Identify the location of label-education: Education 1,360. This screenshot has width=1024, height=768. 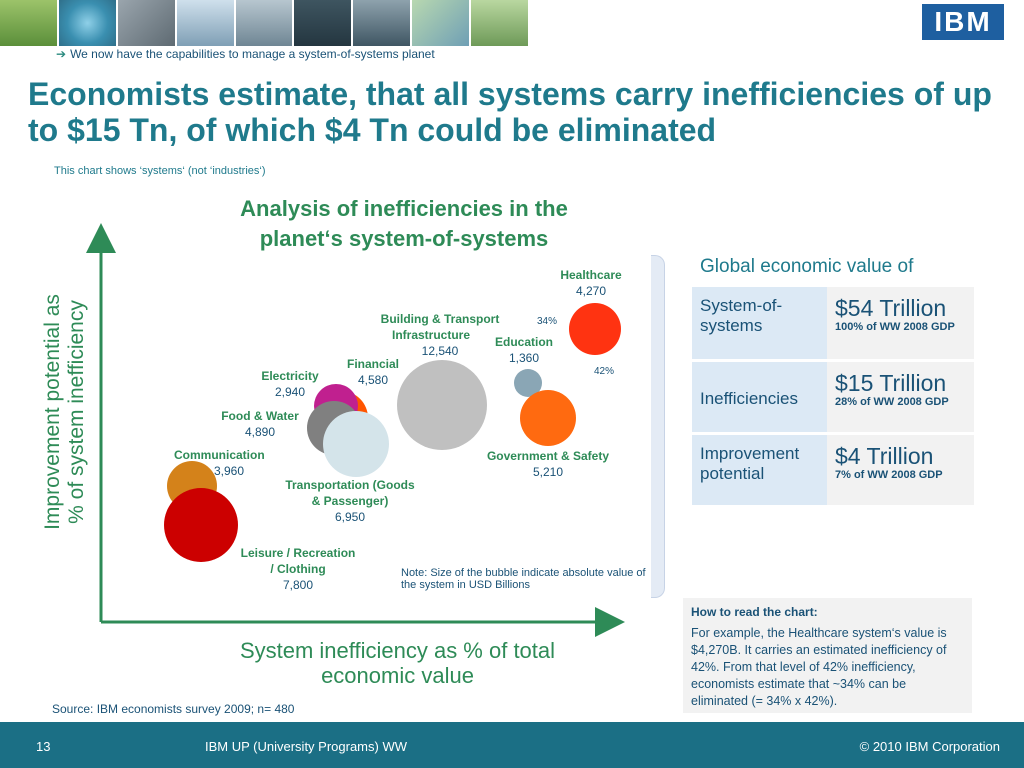
(524, 350).